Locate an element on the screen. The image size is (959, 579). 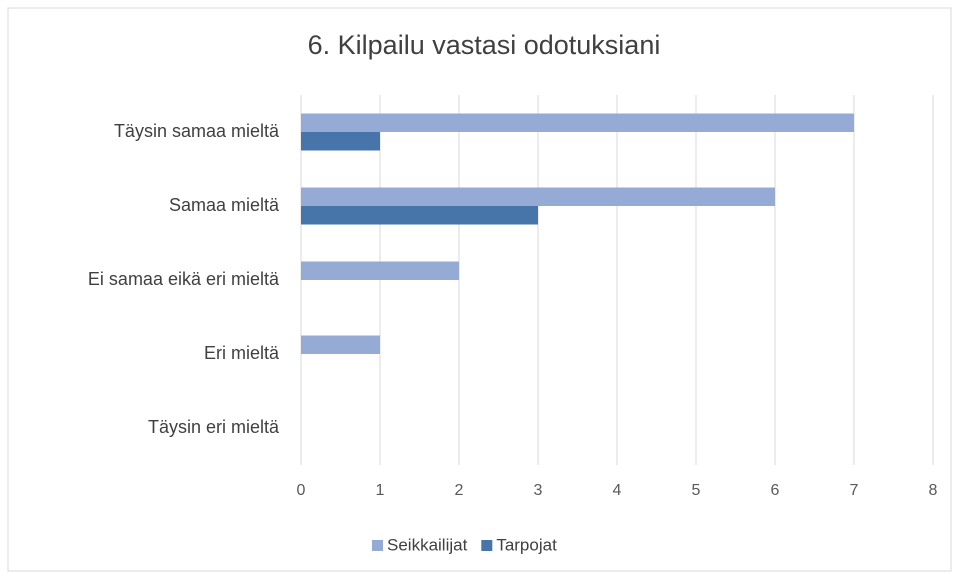
y-tick-label: Samaa mieltä is located at coordinates (224, 205).